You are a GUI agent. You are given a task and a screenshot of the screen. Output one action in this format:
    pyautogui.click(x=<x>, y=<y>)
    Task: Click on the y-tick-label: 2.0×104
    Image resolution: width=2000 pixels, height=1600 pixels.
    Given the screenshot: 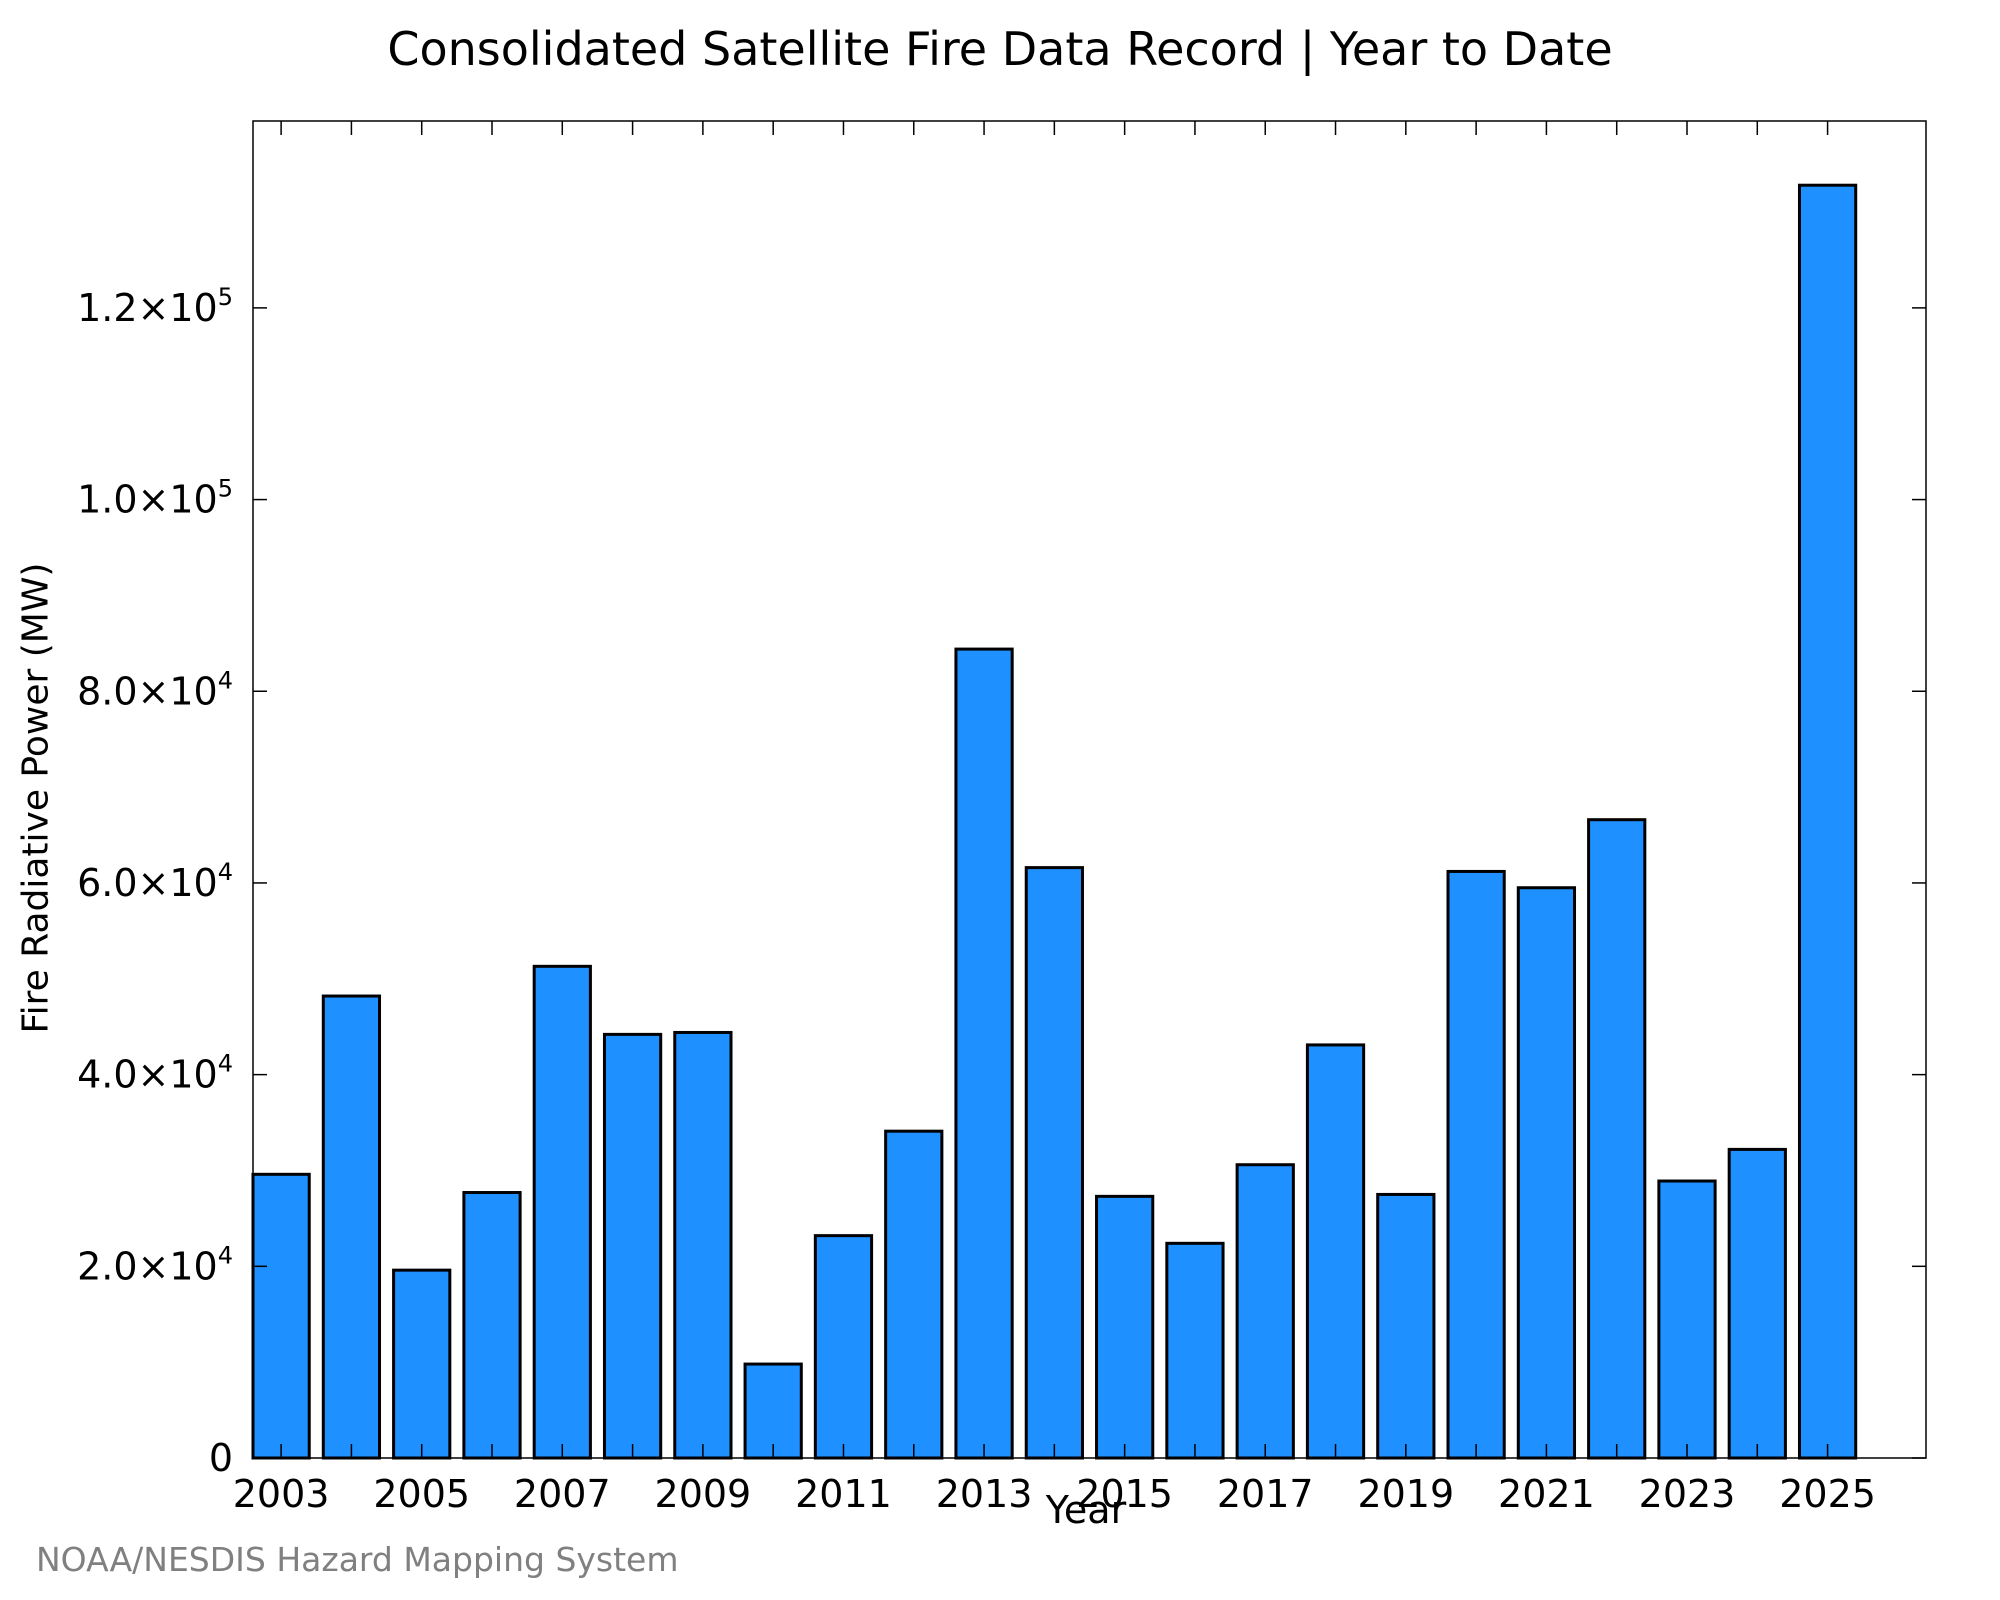 What is the action you would take?
    pyautogui.click(x=155, y=1264)
    